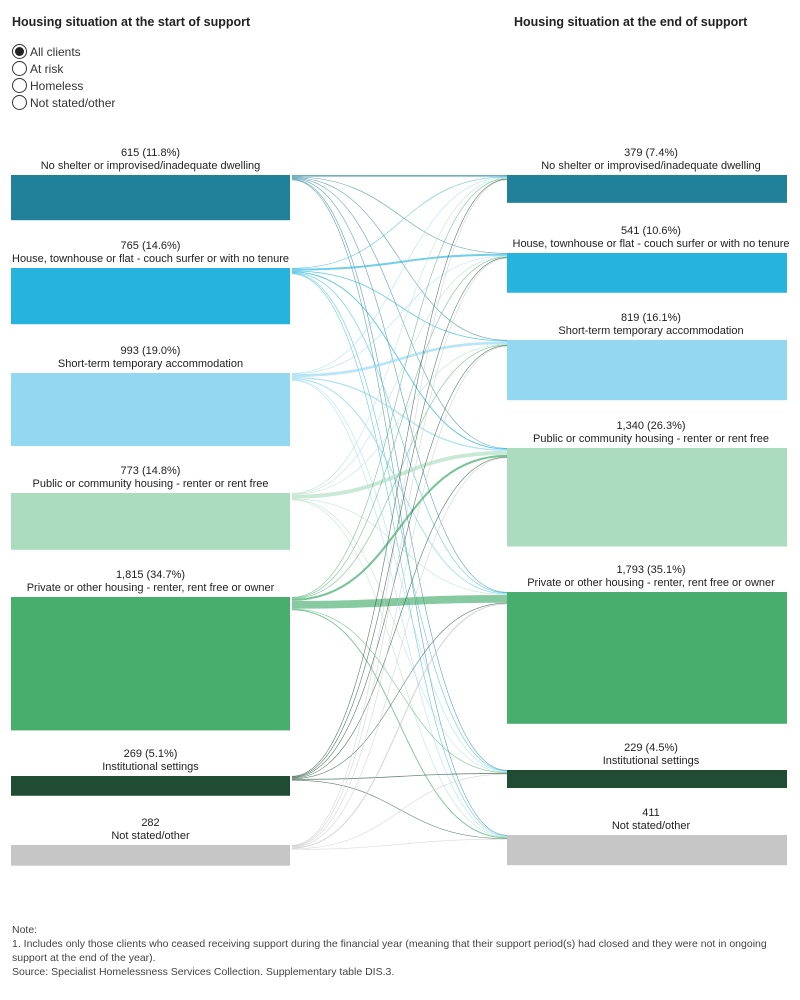 Image resolution: width=800 pixels, height=1000 pixels. I want to click on flow-no-shelter-or-improvised-inadequate-dwelling-to-short-term-temporary-accommodation, so click(399, 259).